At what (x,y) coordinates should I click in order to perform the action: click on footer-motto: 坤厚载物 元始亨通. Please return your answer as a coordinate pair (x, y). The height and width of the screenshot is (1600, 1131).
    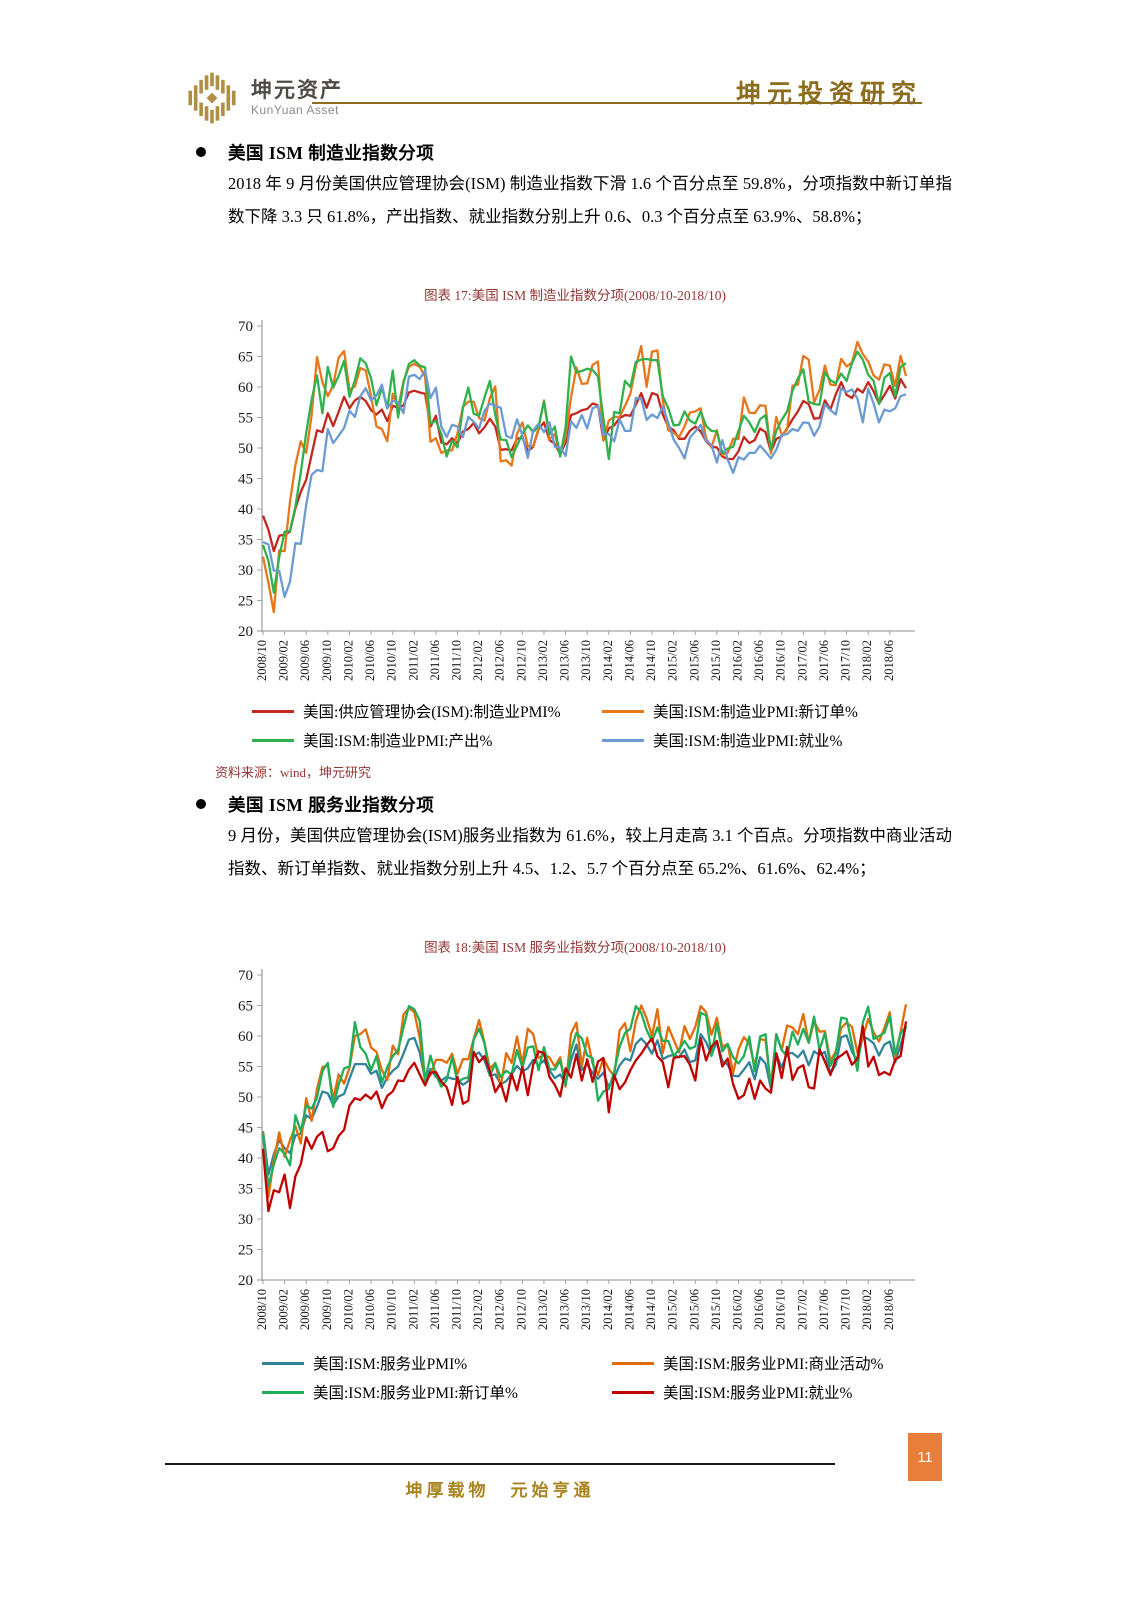
    Looking at the image, I should click on (500, 1490).